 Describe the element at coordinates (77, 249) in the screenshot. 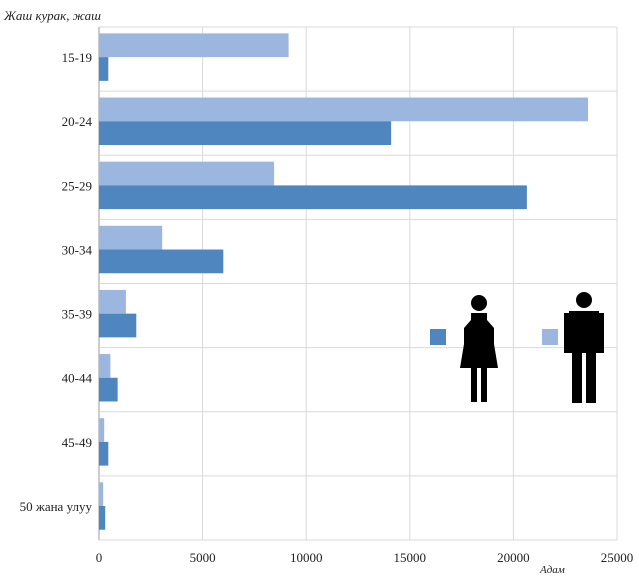

I see `category-label: 30-34` at that location.